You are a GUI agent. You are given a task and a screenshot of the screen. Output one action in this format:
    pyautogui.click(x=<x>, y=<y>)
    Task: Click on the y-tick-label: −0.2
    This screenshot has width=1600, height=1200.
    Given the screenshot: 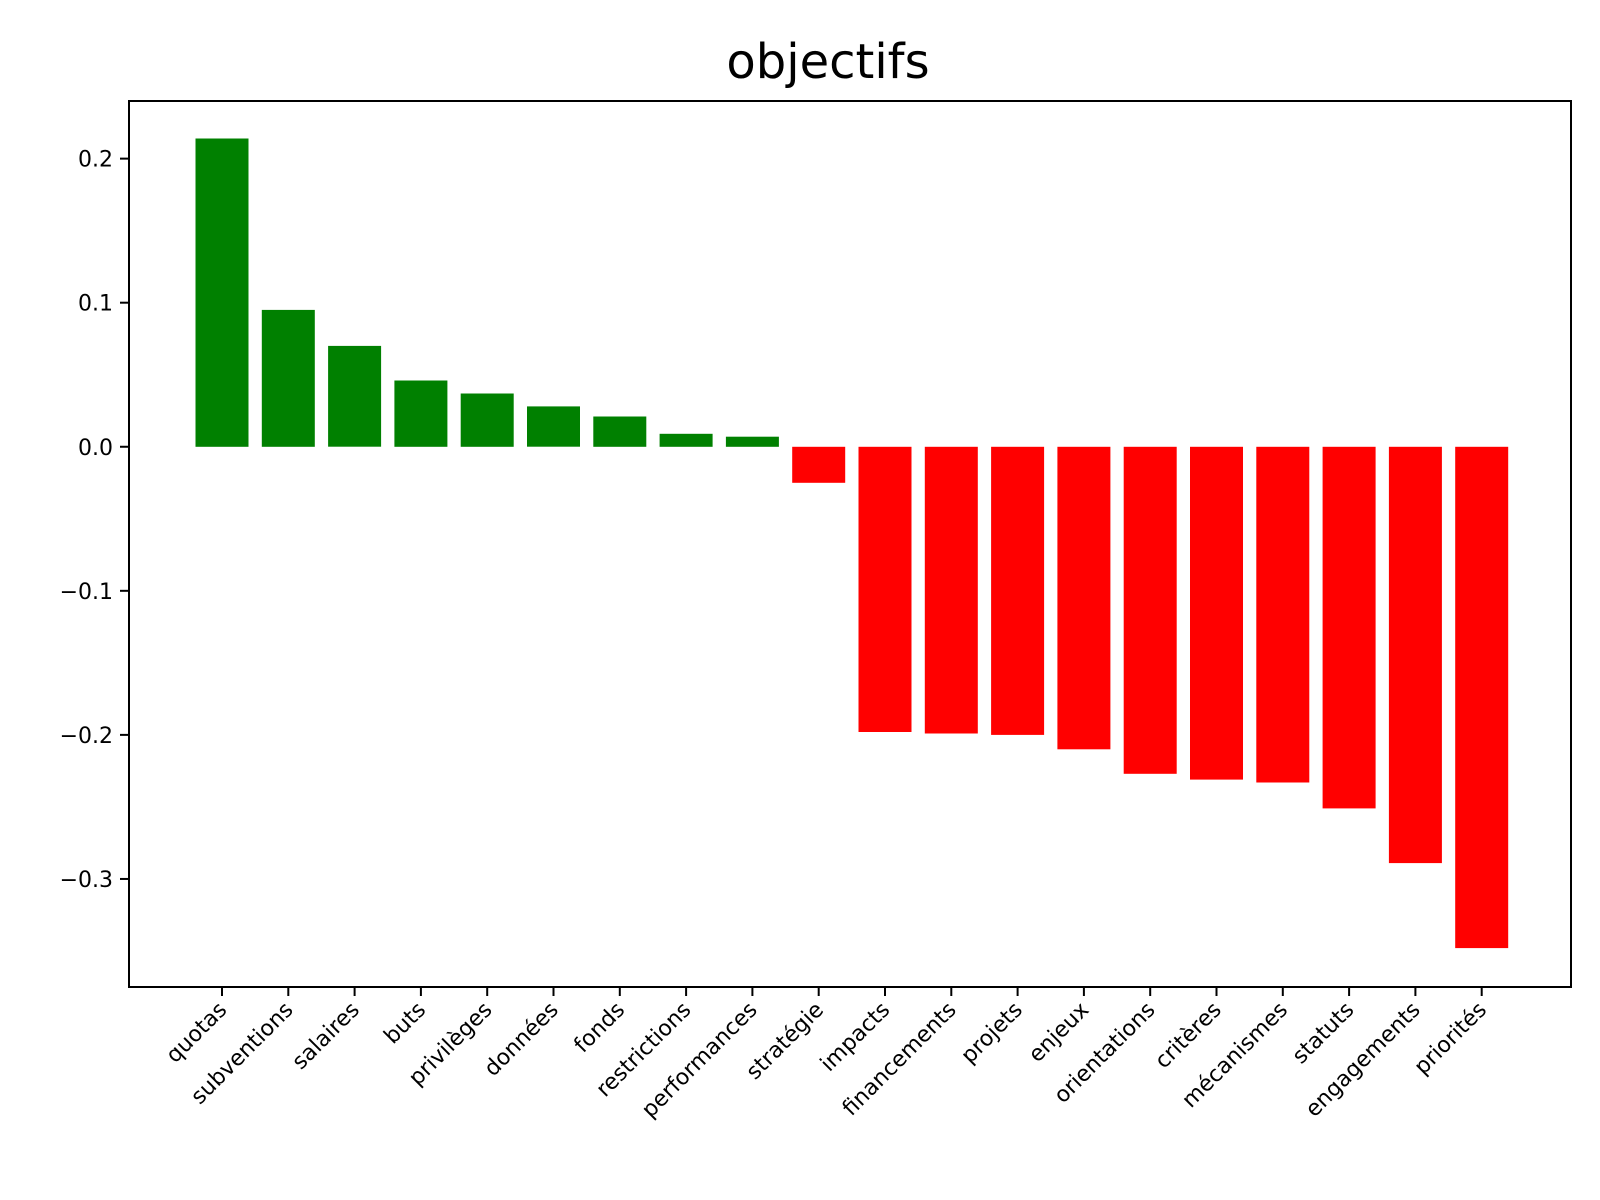 What is the action you would take?
    pyautogui.click(x=86, y=736)
    